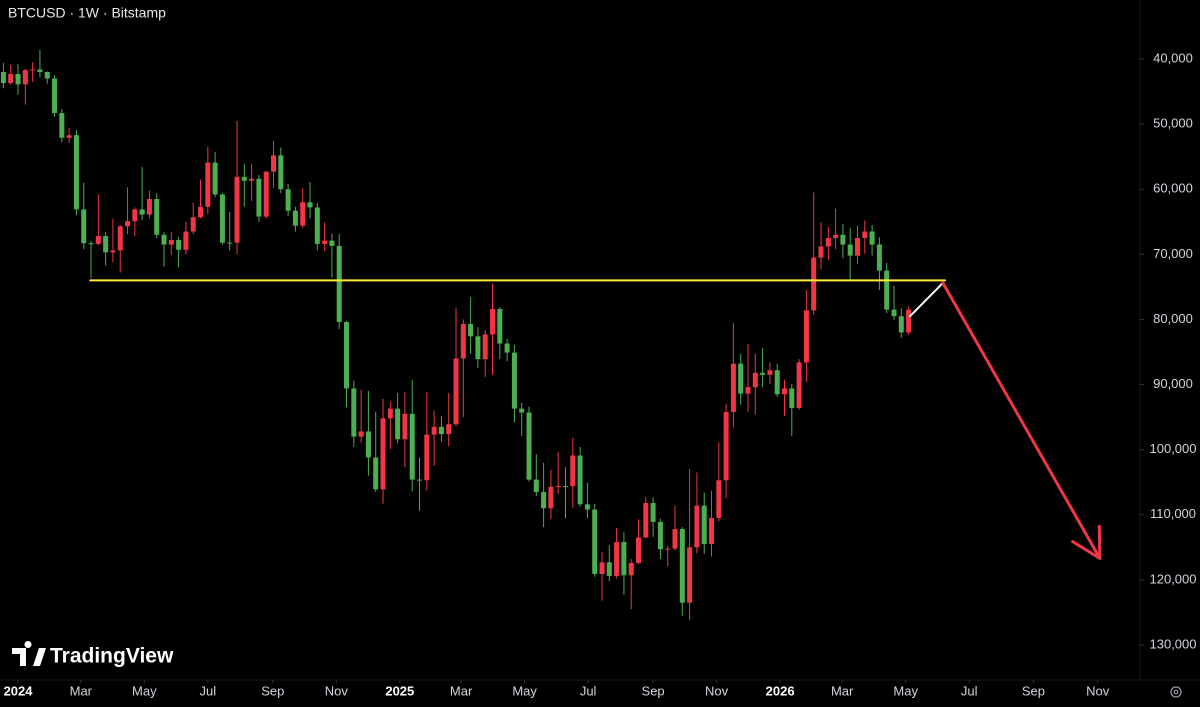 The image size is (1200, 707). I want to click on watermark: TradingView, so click(93, 654).